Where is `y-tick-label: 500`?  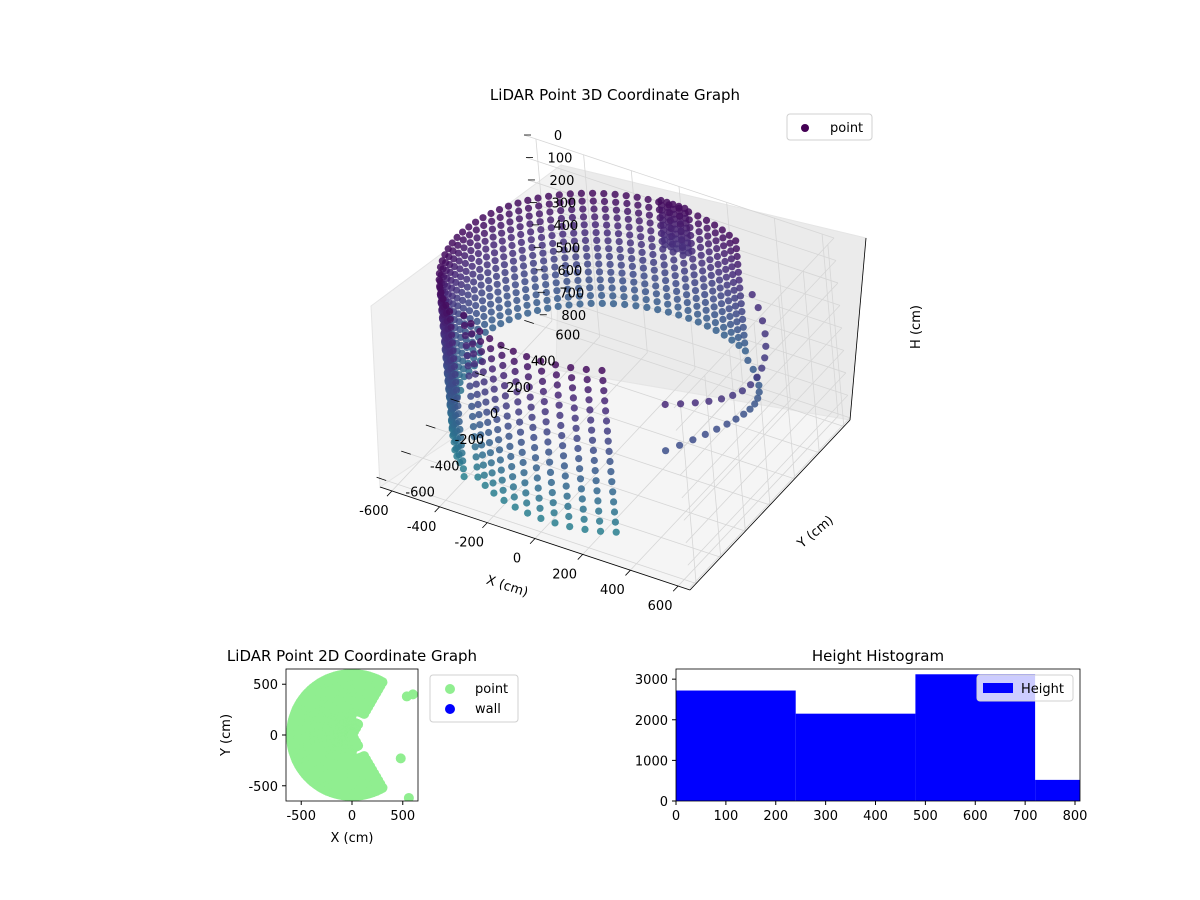 y-tick-label: 500 is located at coordinates (265, 685).